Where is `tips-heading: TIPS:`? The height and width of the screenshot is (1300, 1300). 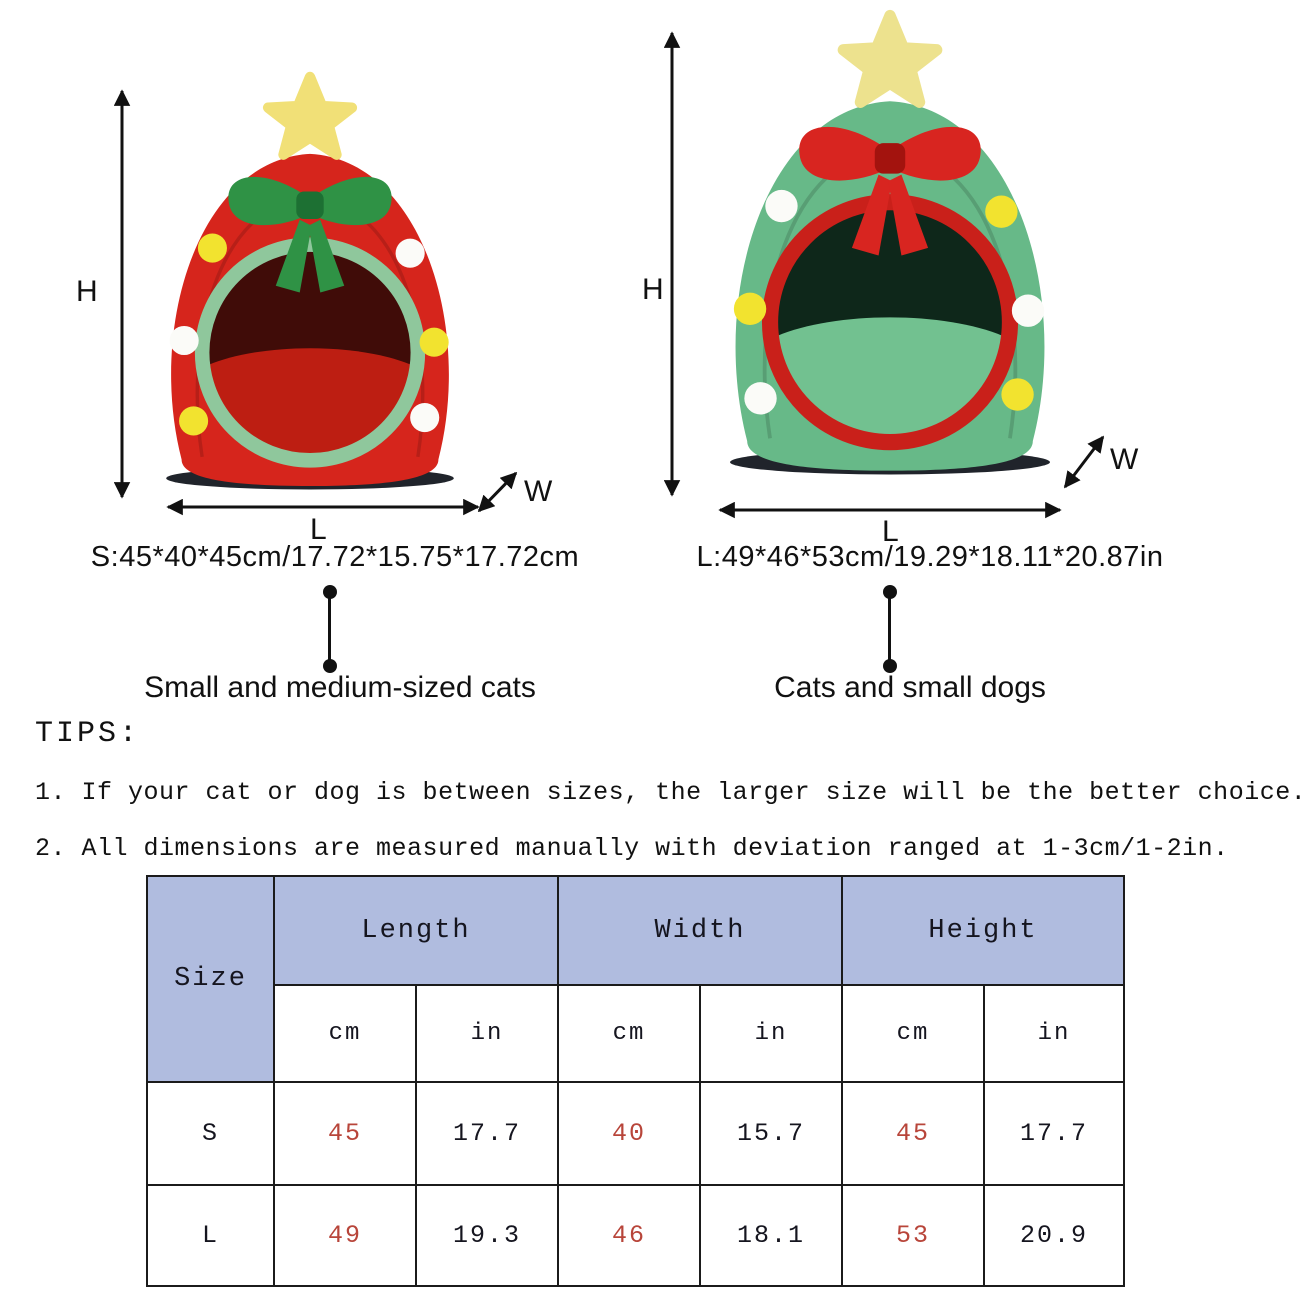 tips-heading: TIPS: is located at coordinates (88, 734).